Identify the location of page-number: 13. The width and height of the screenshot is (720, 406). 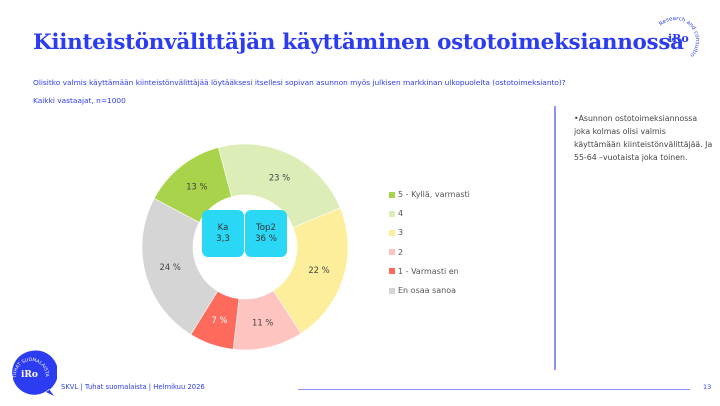
(707, 387).